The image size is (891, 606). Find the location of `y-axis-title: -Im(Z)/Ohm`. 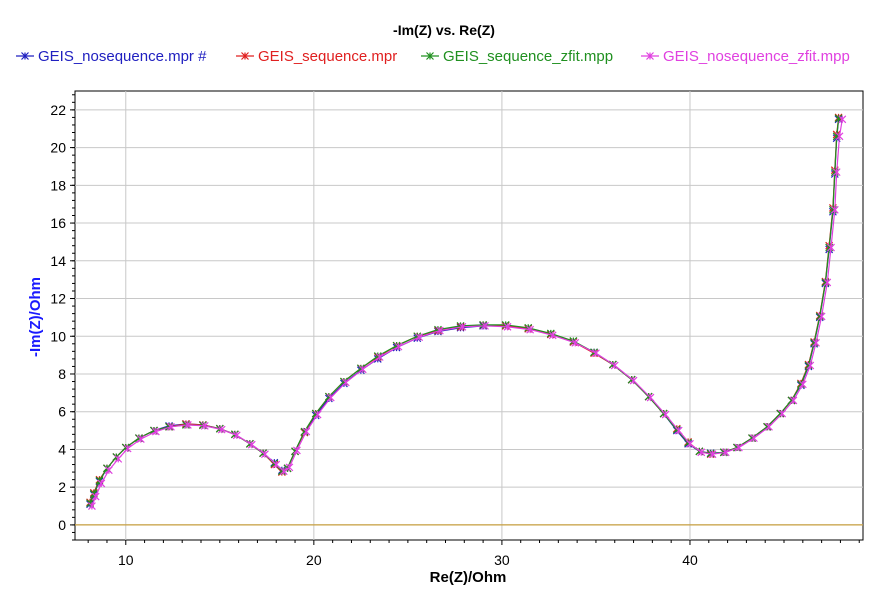

y-axis-title: -Im(Z)/Ohm is located at coordinates (35, 317).